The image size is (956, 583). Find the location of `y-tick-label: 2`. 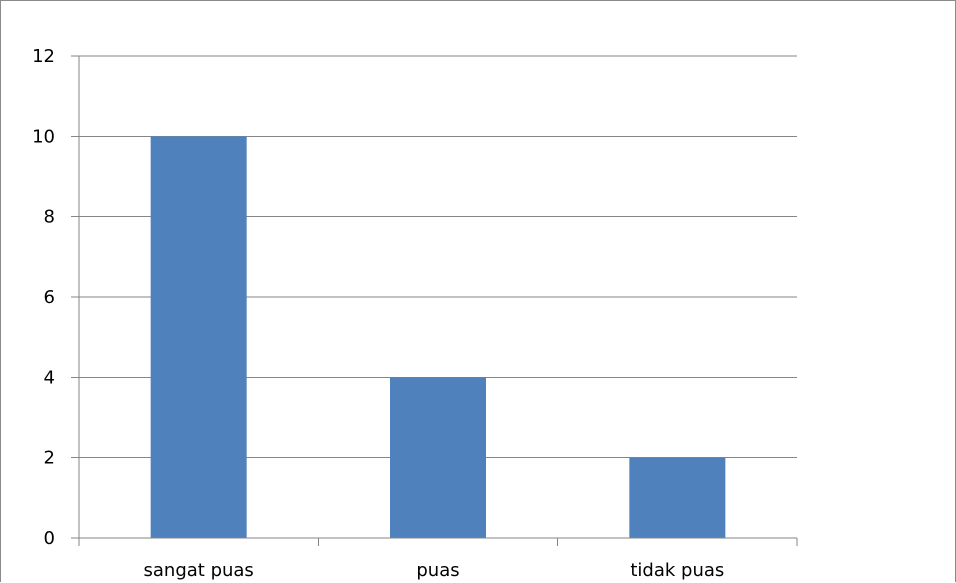

y-tick-label: 2 is located at coordinates (49, 458).